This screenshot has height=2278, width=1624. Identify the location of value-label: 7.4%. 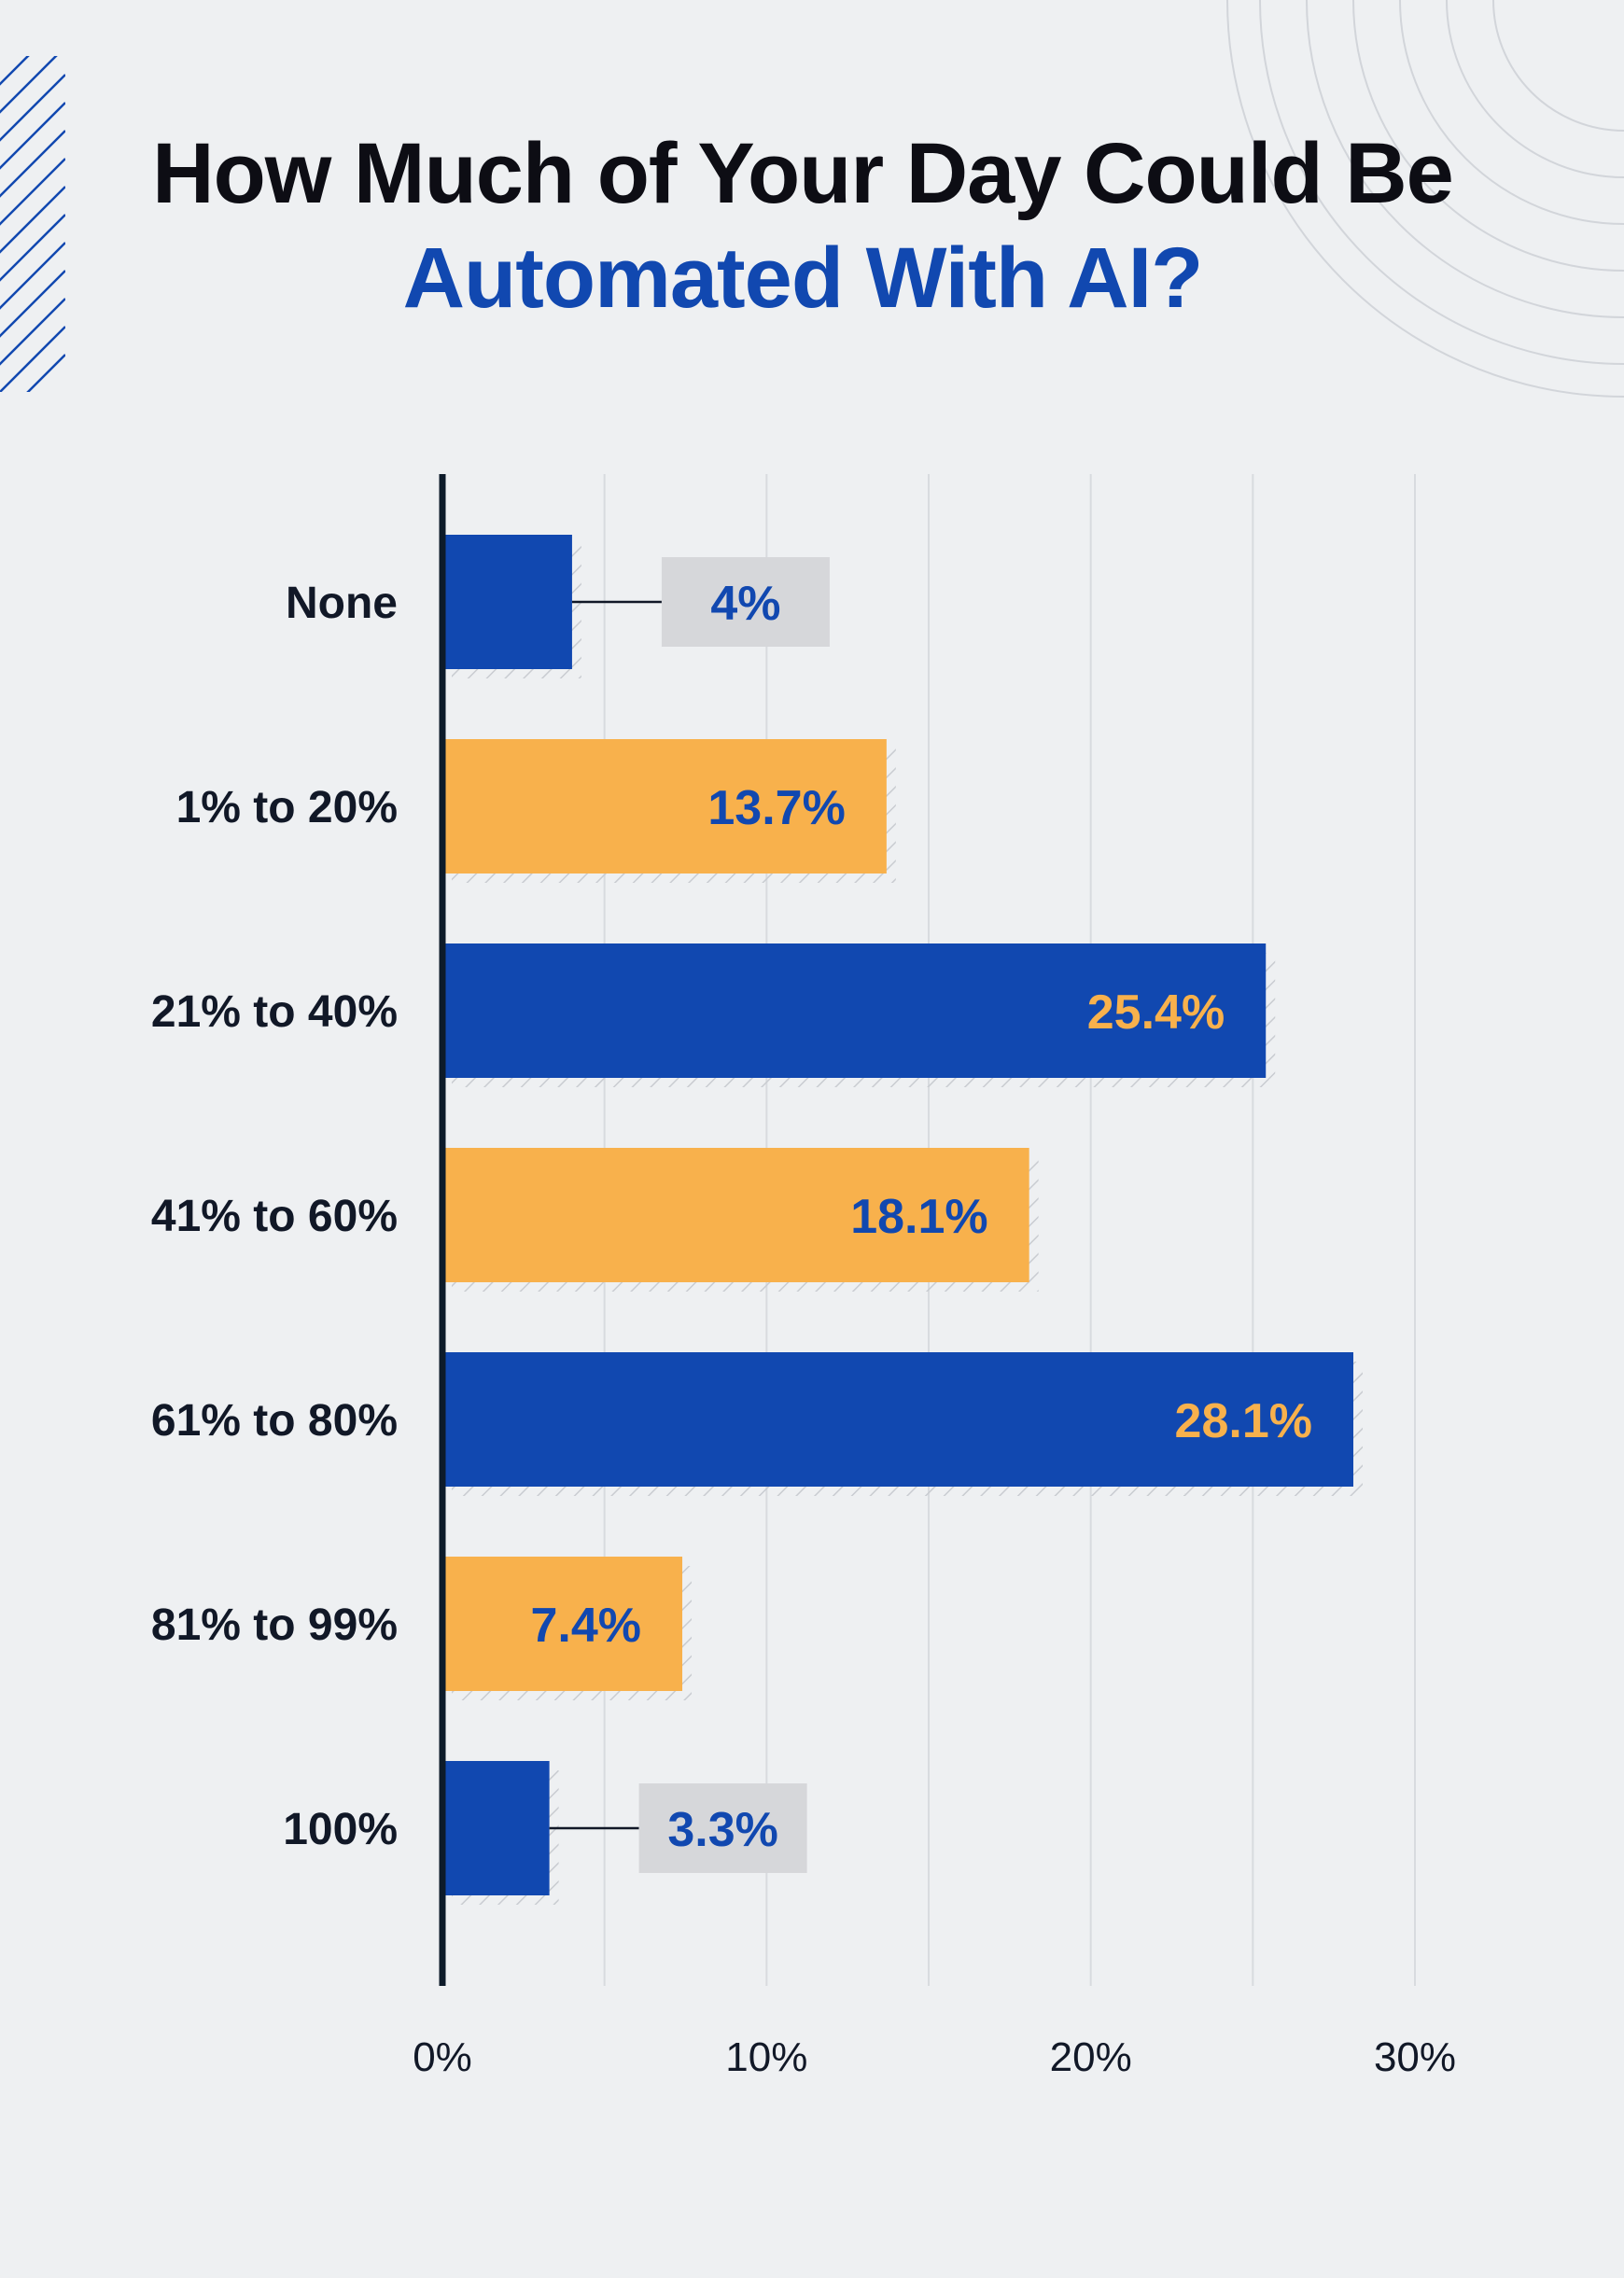
(585, 1626).